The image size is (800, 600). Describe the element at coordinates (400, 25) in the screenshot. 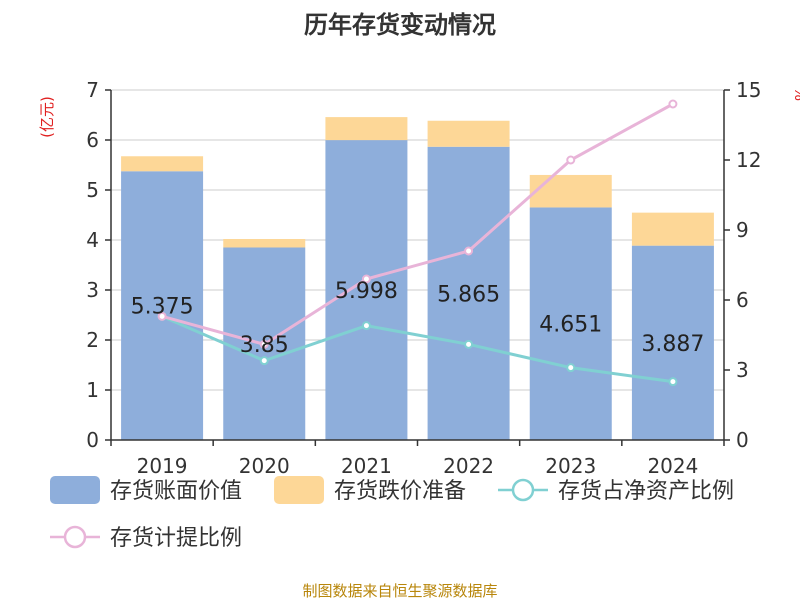

I see `chart-title: 历年存货变动情况` at that location.